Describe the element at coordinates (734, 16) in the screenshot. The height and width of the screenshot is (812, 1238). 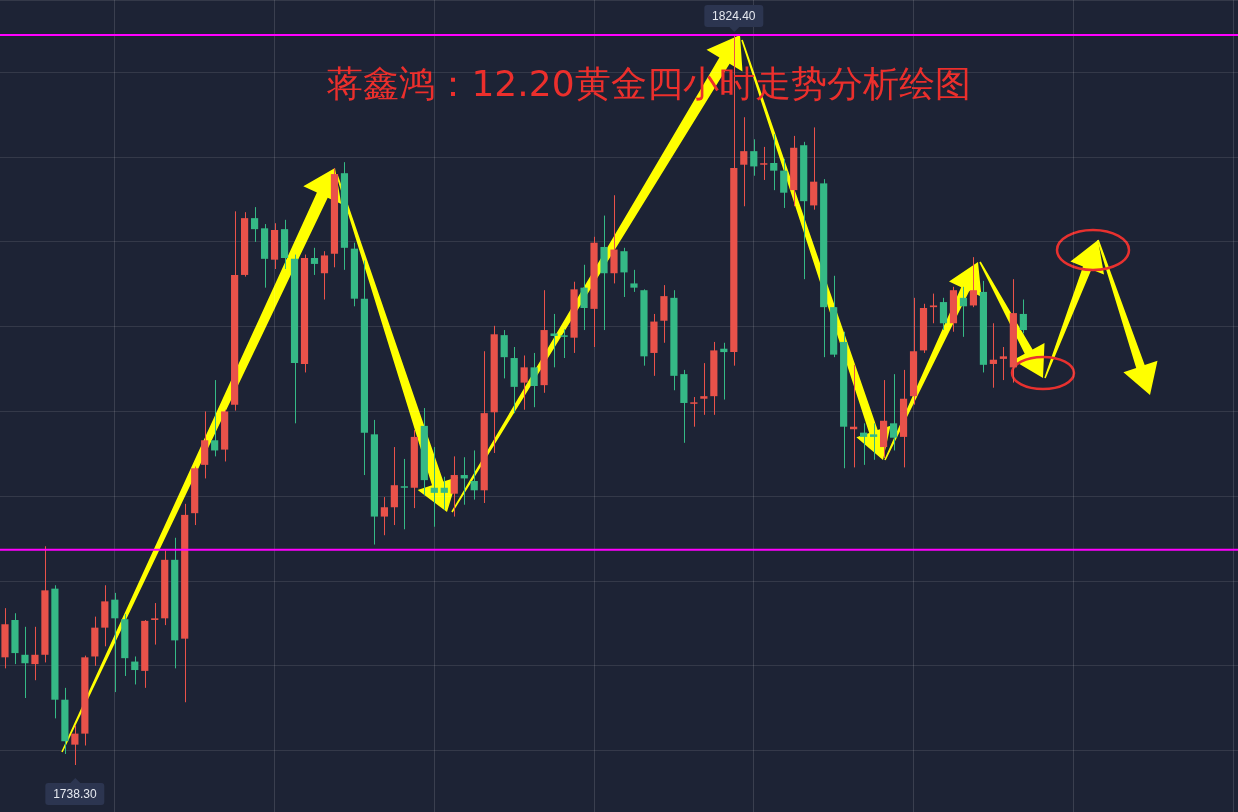
I see `annotation: 1824.40` at that location.